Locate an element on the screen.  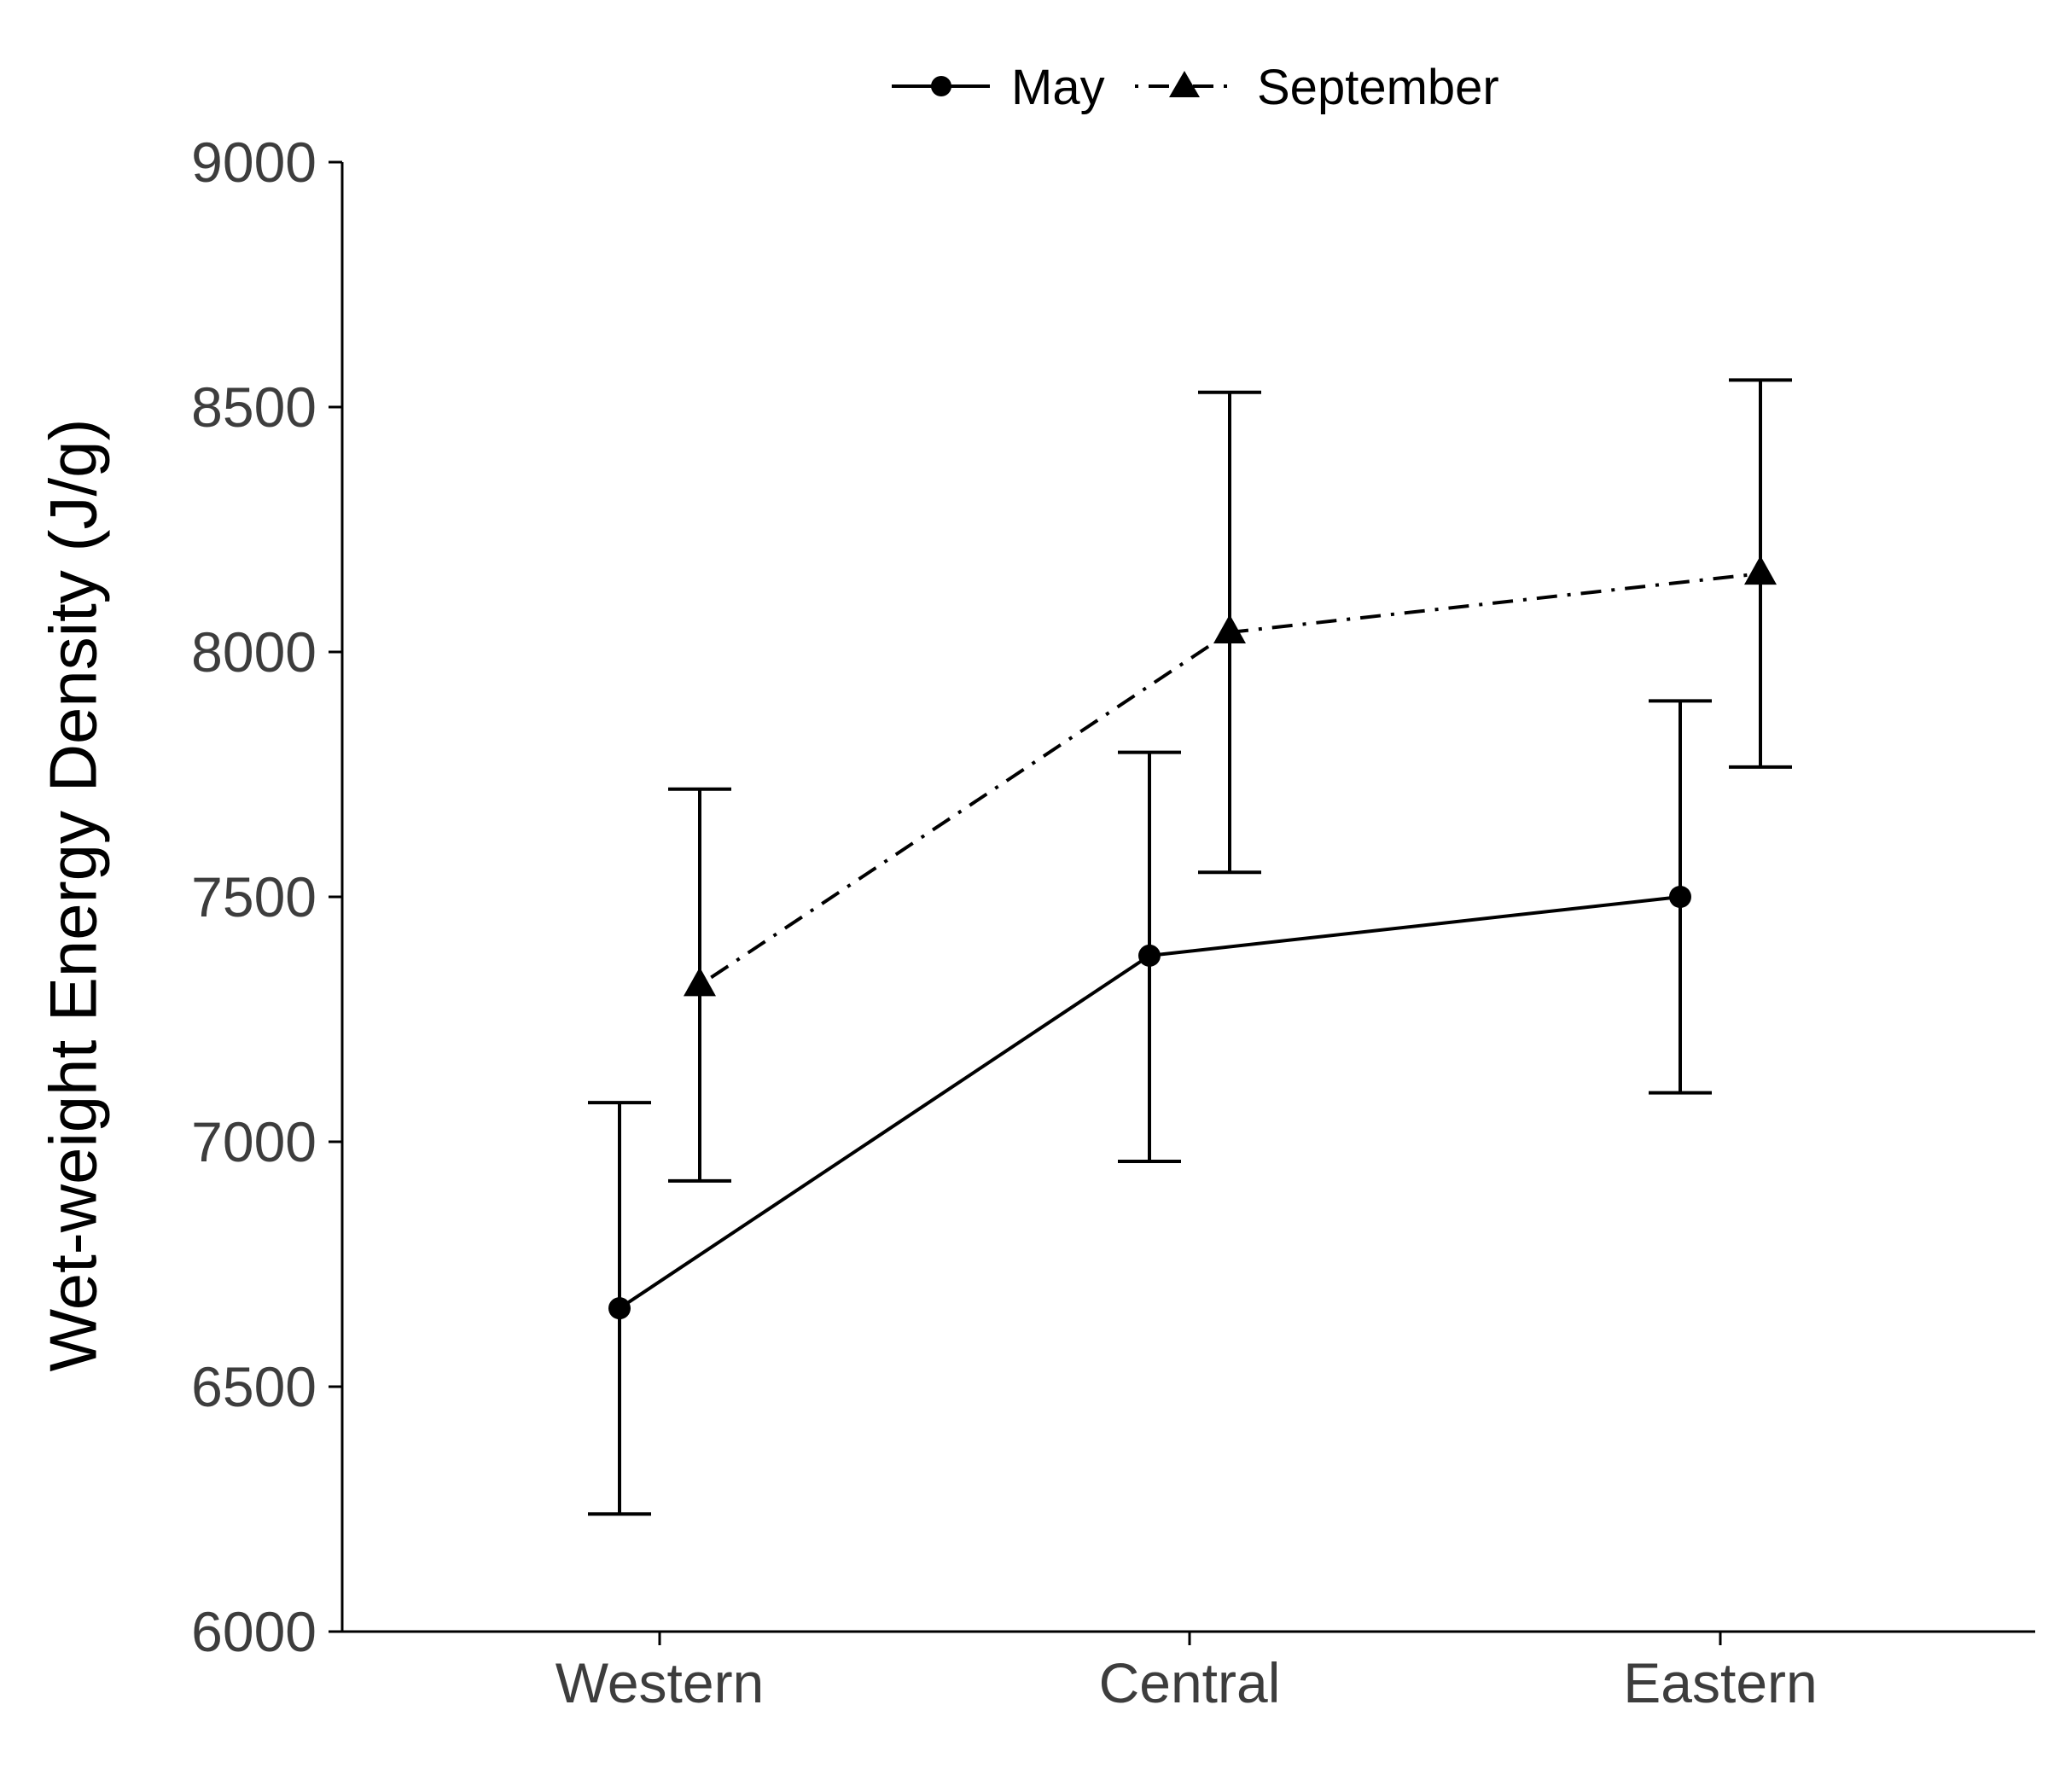
y-axis-title: Wet-weight Energy Density (J/g) is located at coordinates (73, 896).